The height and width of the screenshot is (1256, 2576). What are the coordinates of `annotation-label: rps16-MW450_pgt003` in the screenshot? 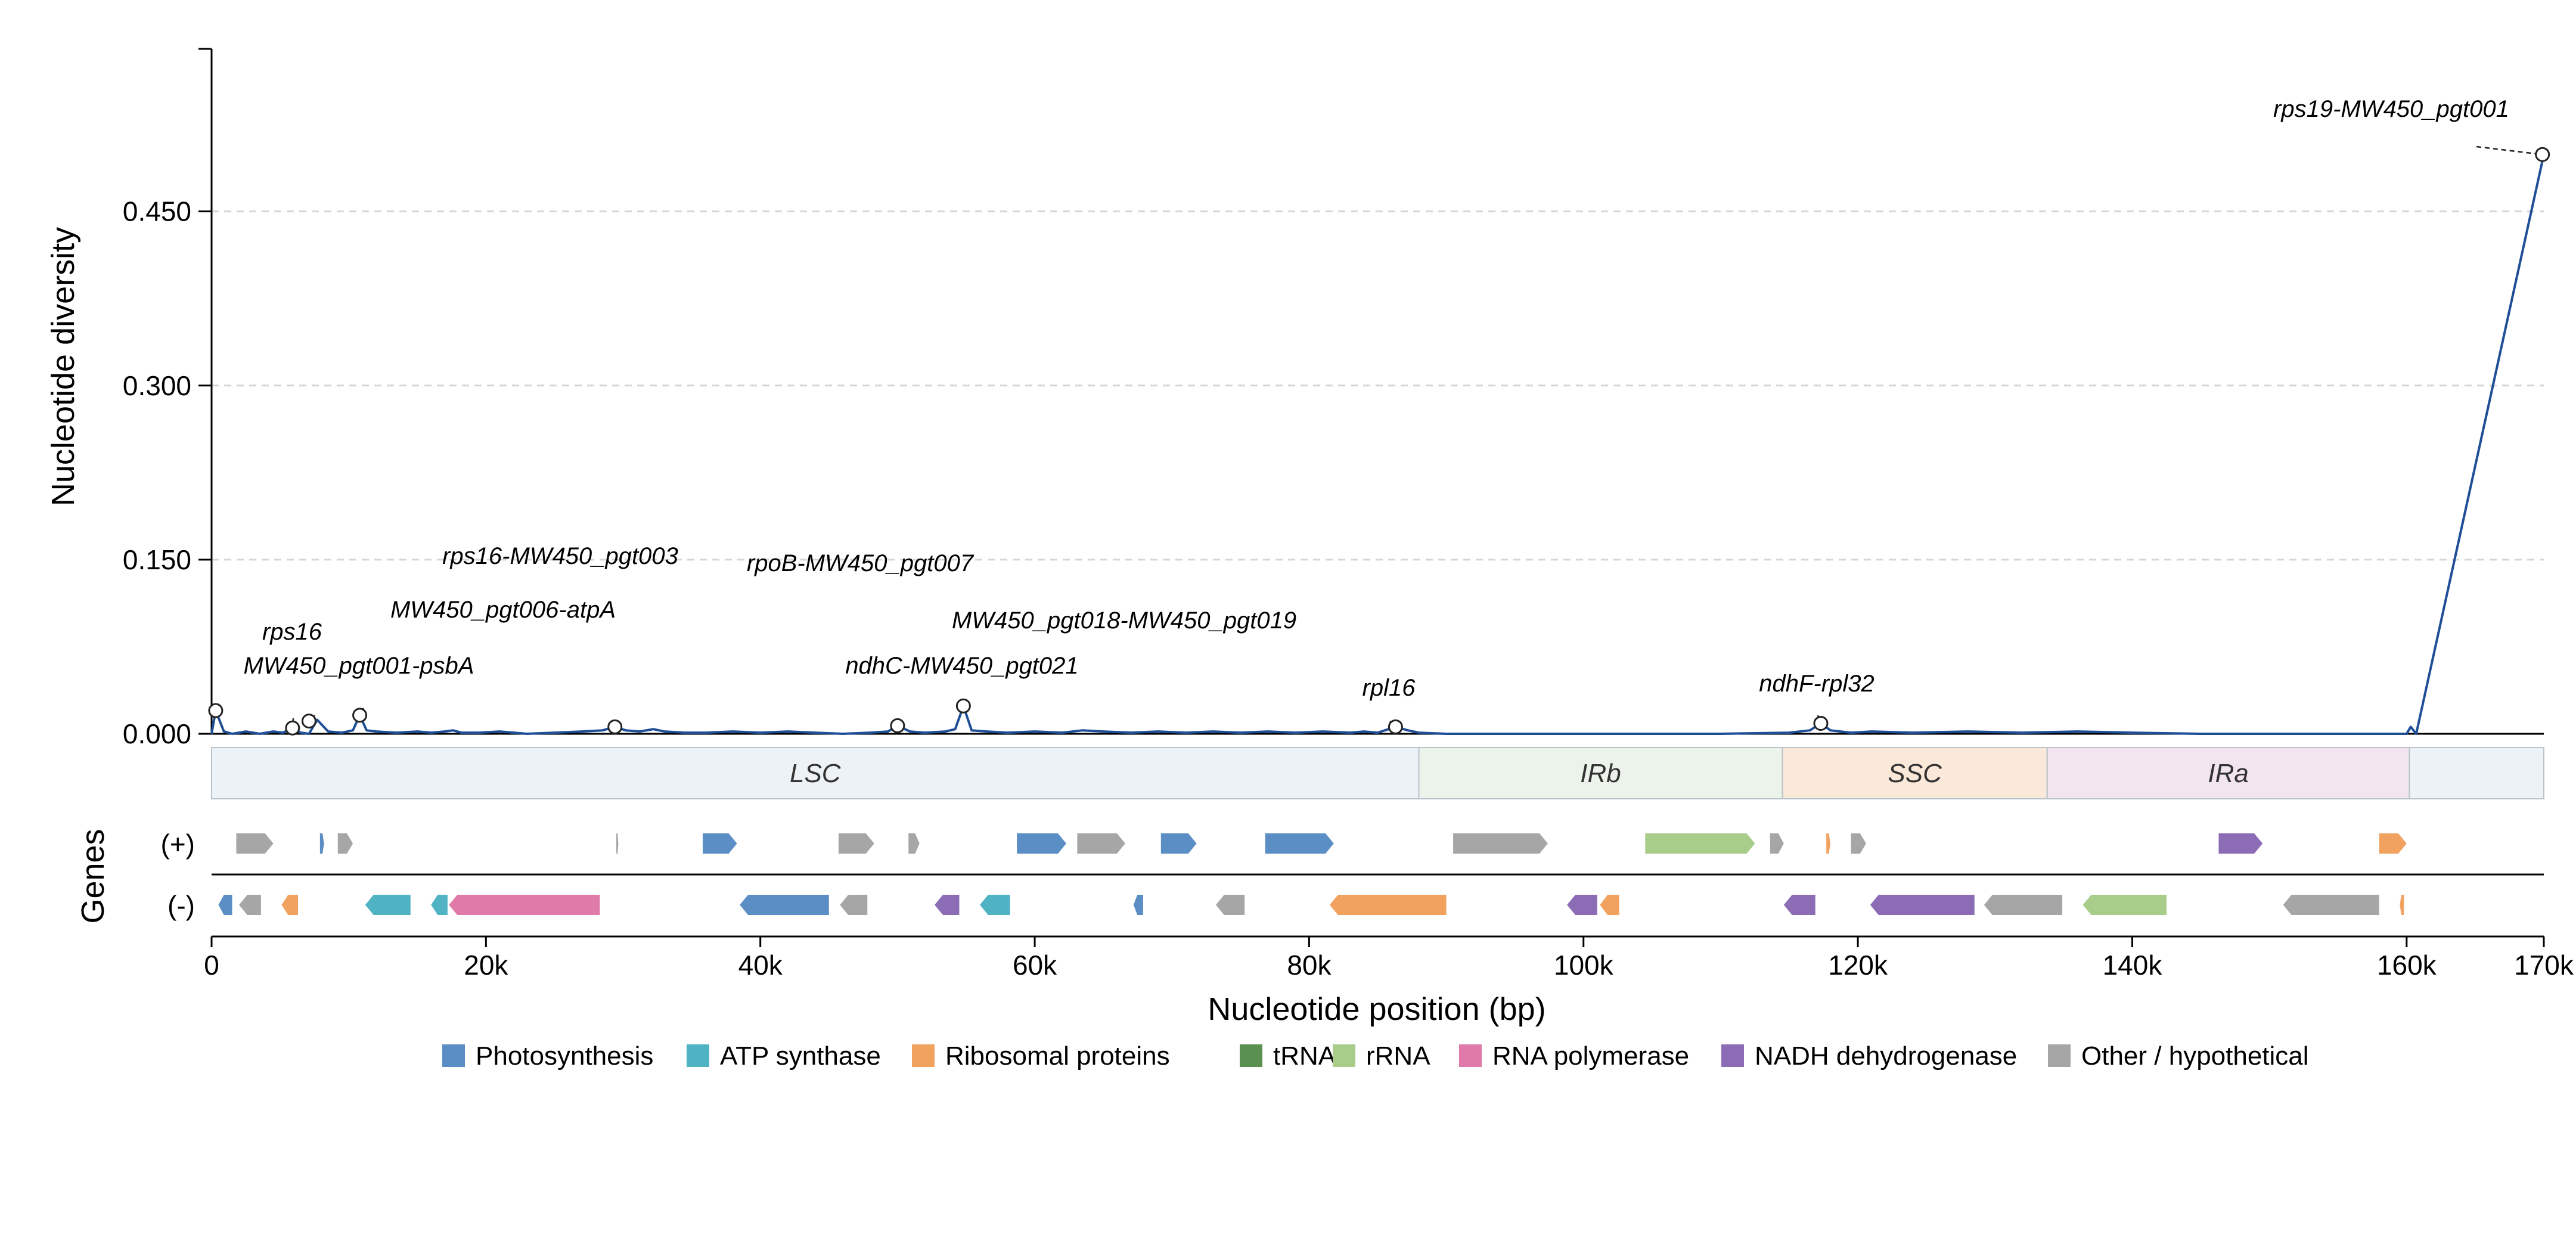 It's located at (560, 556).